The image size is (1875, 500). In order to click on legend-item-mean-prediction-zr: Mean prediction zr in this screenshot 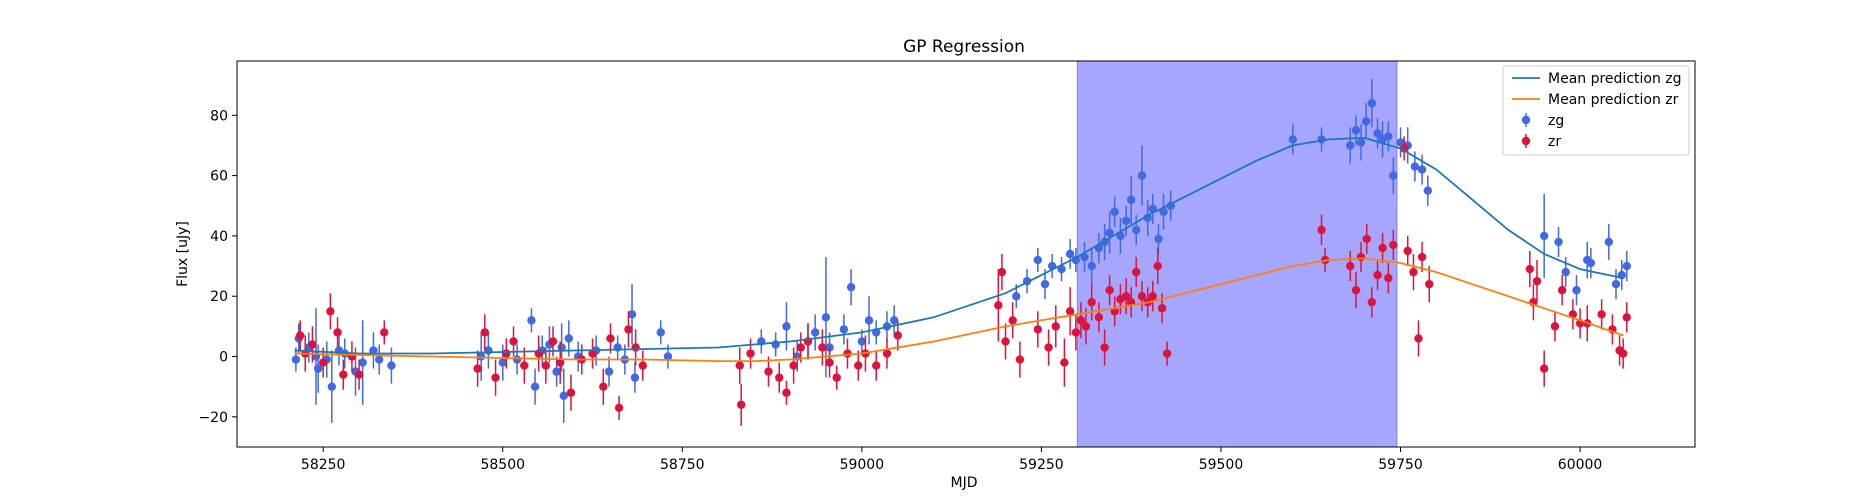, I will do `click(1595, 100)`.